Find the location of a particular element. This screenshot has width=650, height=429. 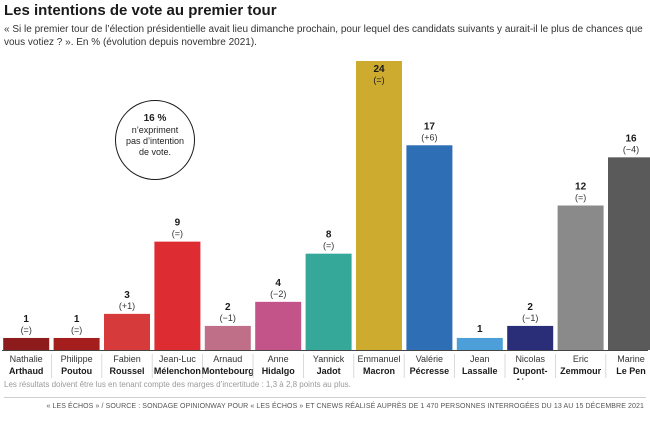

category-last-name: Le Pen is located at coordinates (631, 371).